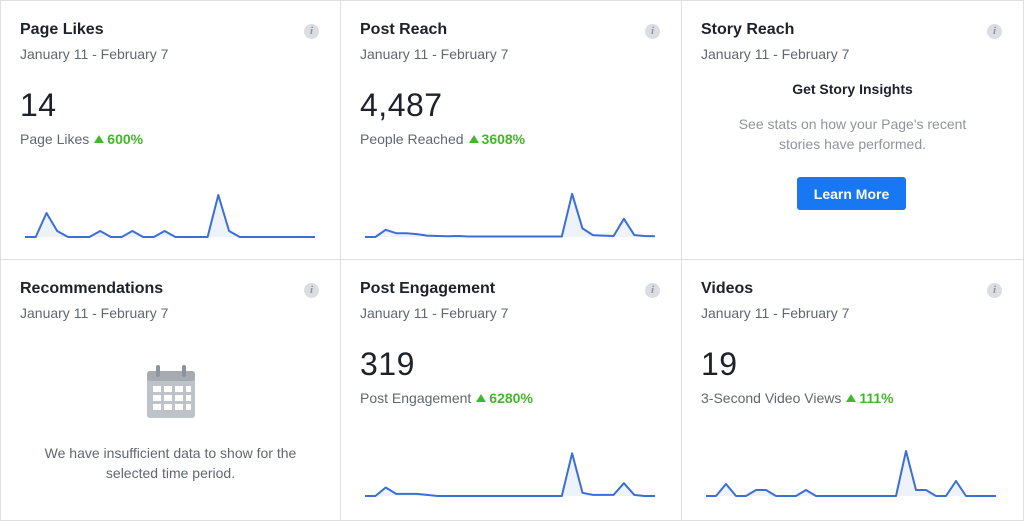  I want to click on card-title: Page Likes, so click(62, 29).